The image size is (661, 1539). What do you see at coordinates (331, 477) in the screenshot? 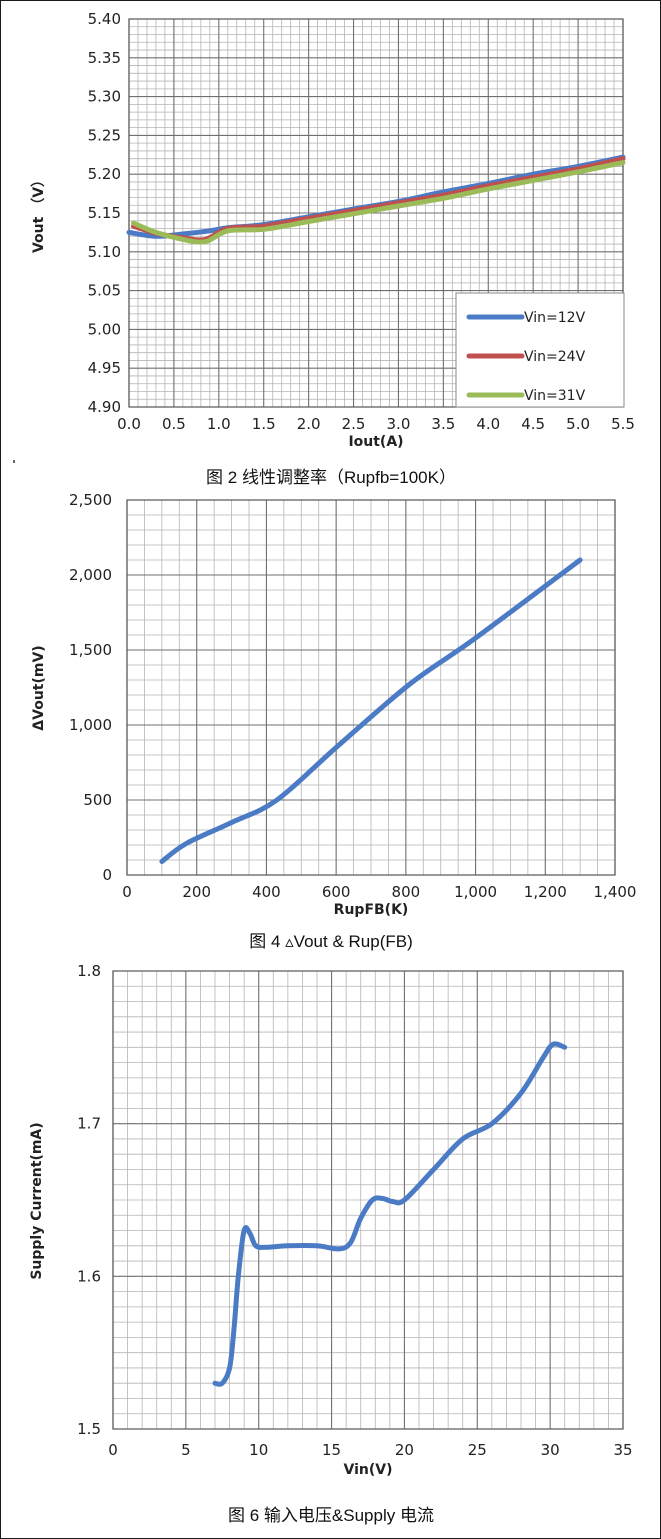
I see `figure-caption: 图 2 线性调整率（Rupfb=100K）` at bounding box center [331, 477].